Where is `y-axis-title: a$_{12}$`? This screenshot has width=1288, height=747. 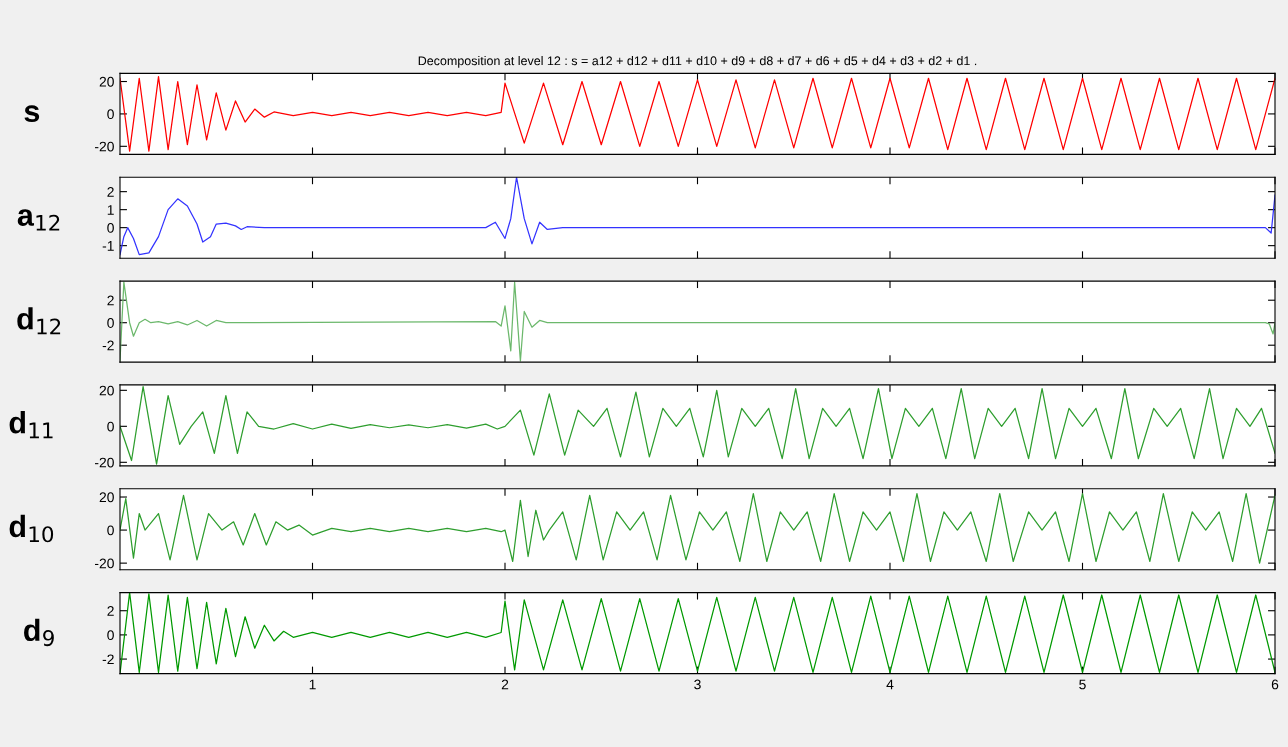
y-axis-title: a$_{12}$ is located at coordinates (38, 220).